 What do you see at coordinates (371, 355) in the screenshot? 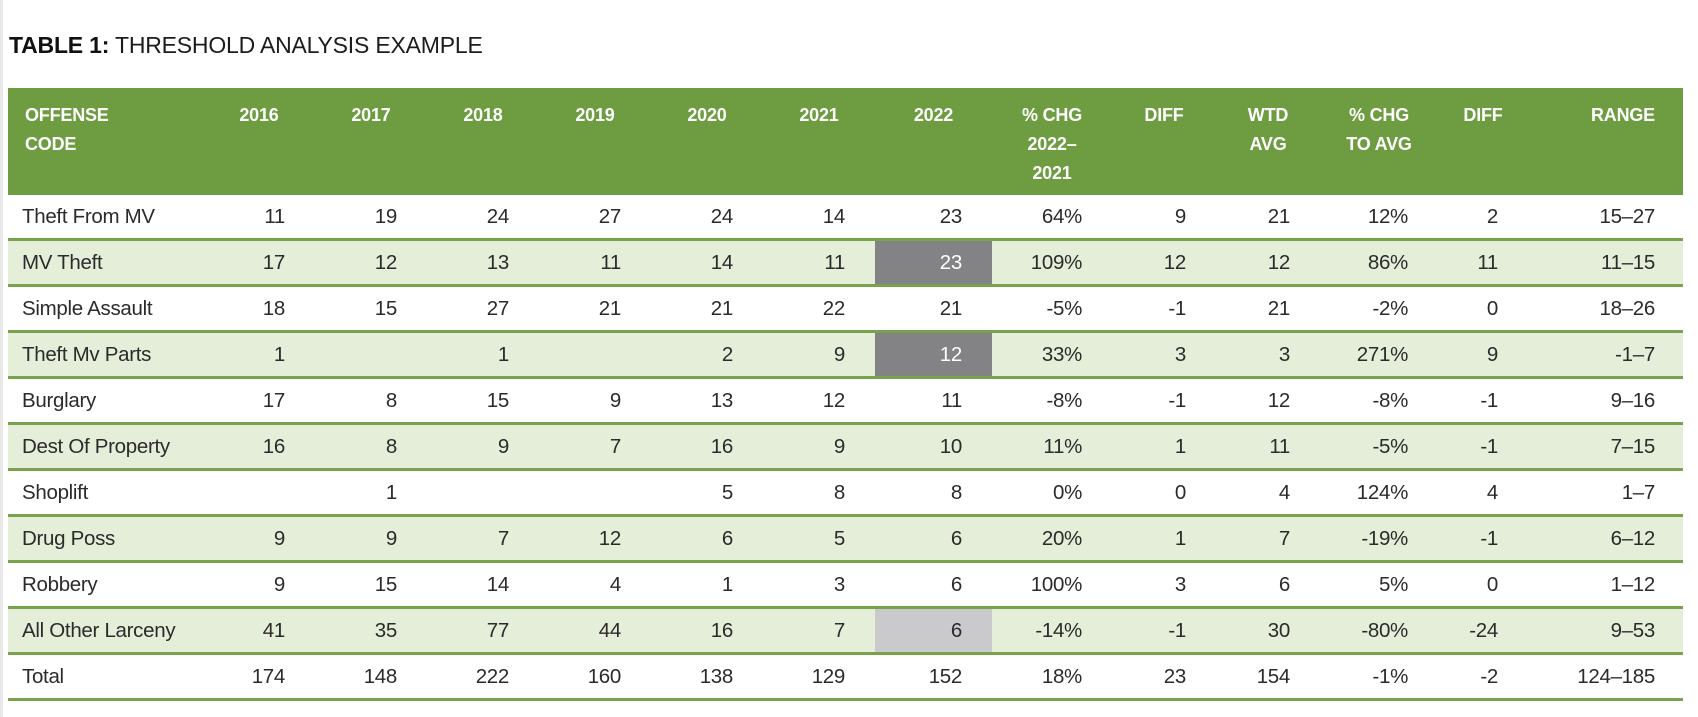
I see `cell-y2017` at bounding box center [371, 355].